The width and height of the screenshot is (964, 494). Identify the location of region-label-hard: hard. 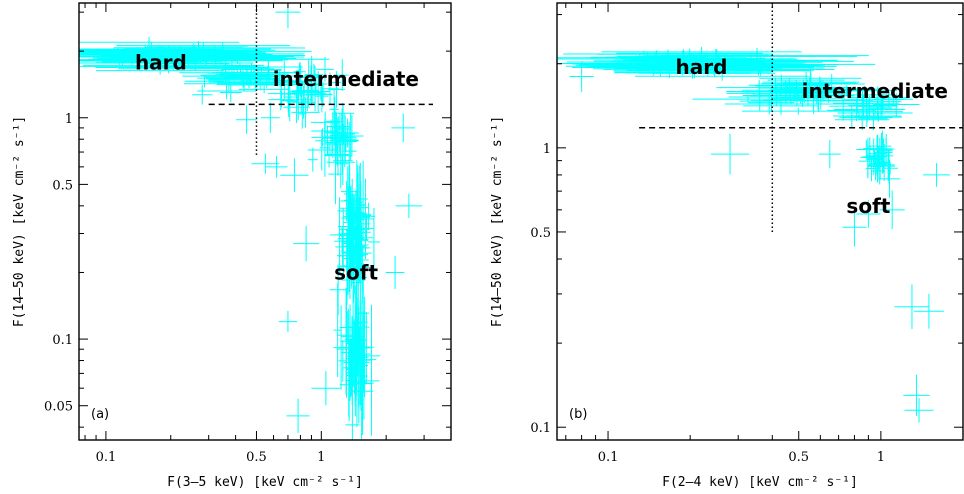
(702, 67).